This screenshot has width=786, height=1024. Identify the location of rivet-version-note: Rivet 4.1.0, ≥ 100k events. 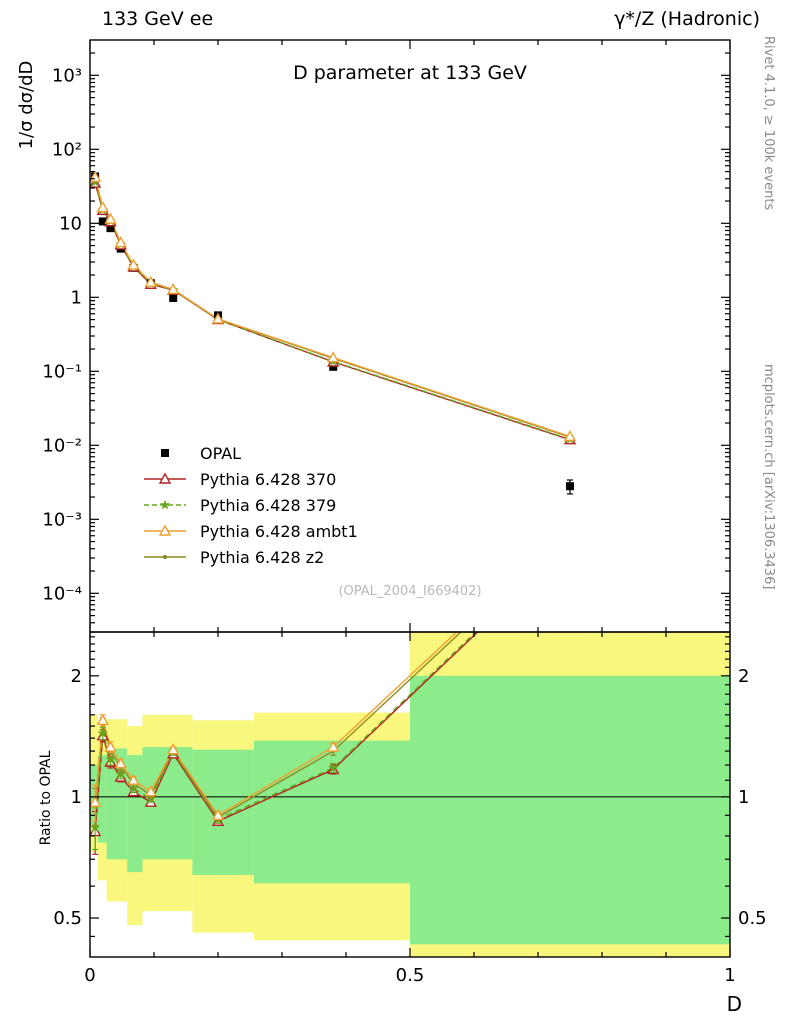
(768, 123).